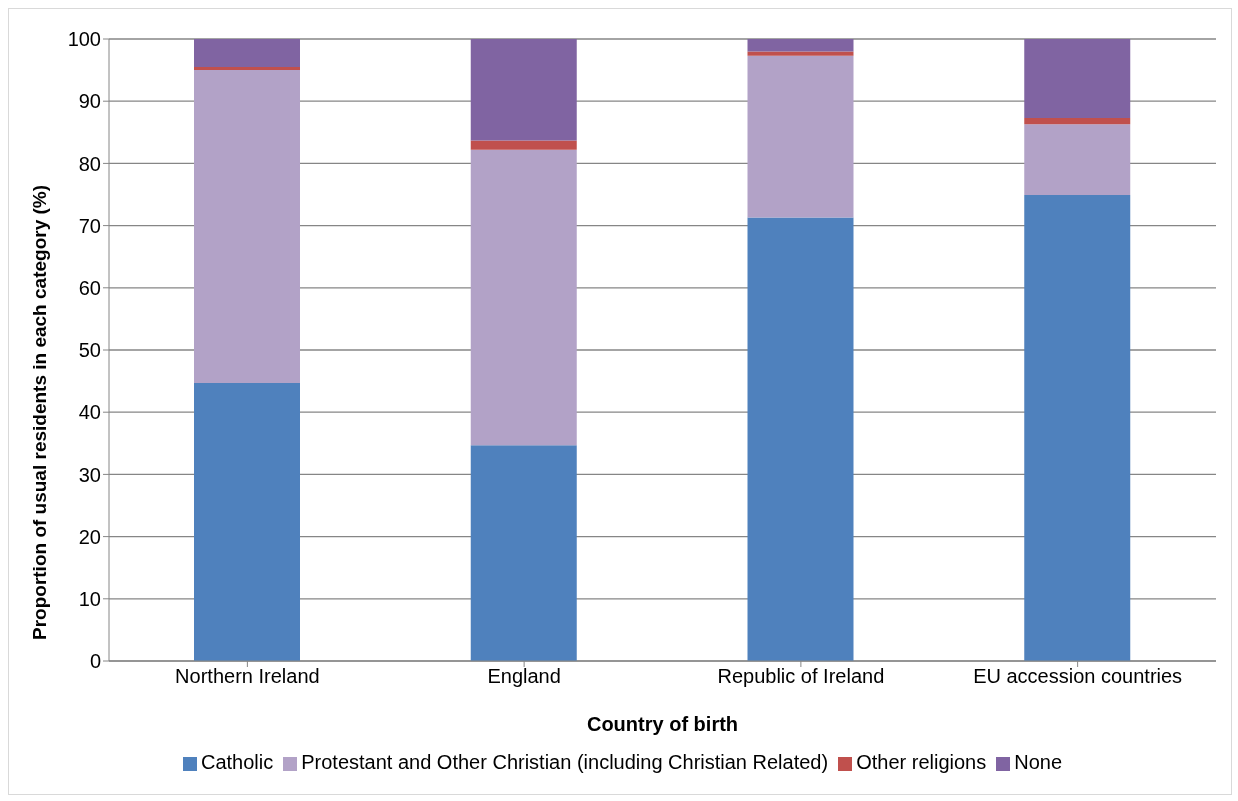  What do you see at coordinates (1078, 676) in the screenshot?
I see `x-tick-label: EU accession countries` at bounding box center [1078, 676].